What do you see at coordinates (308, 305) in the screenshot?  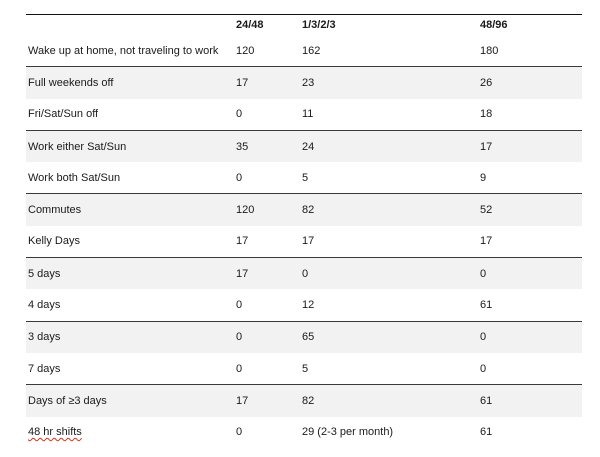 I see `cell-1-3-2-3: 12` at bounding box center [308, 305].